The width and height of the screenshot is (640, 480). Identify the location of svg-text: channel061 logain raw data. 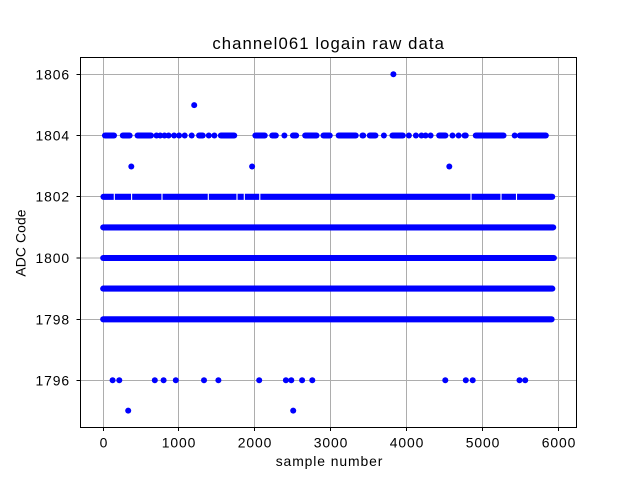
(328, 43).